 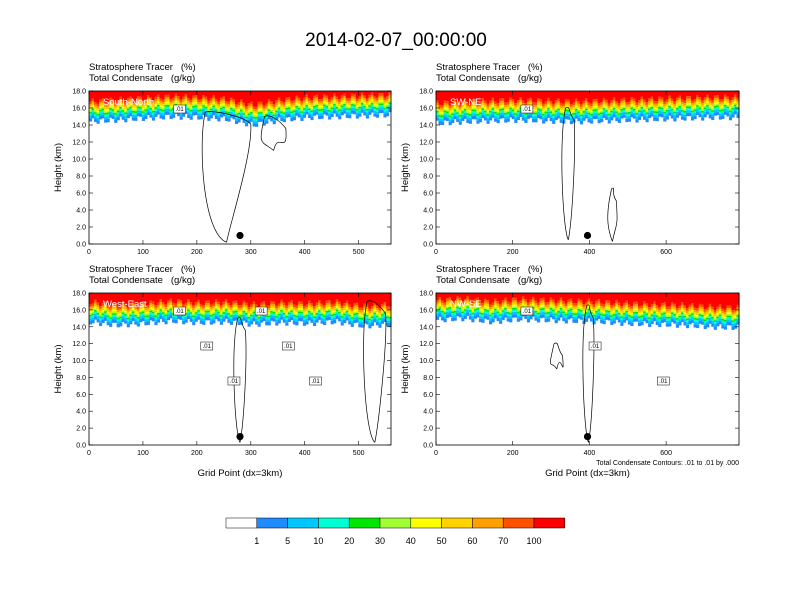 What do you see at coordinates (428, 194) in the screenshot?
I see `y-tick-label: 6.0` at bounding box center [428, 194].